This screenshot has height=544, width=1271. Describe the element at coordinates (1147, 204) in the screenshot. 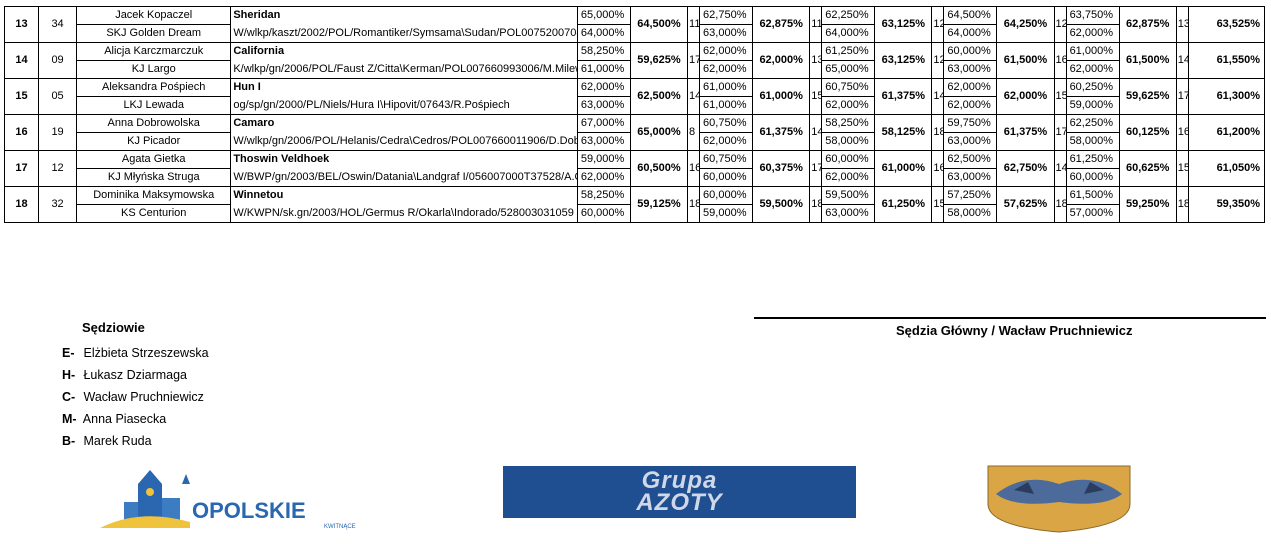

I see `judge-average-cell: 59,250%` at that location.